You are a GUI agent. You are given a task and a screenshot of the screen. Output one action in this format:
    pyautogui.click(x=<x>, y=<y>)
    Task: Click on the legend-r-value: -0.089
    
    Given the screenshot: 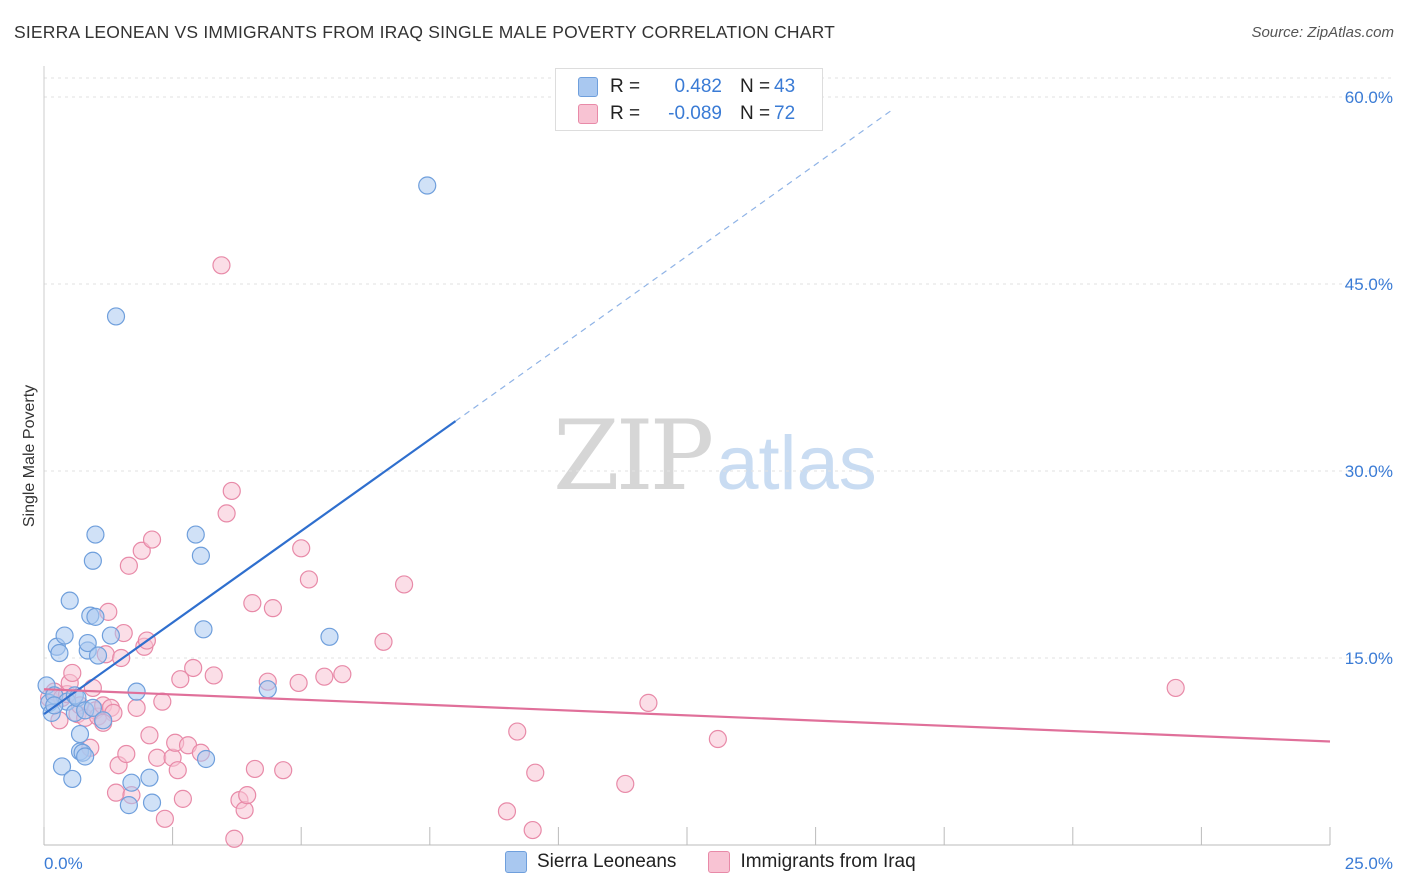 What is the action you would take?
    pyautogui.click(x=695, y=113)
    